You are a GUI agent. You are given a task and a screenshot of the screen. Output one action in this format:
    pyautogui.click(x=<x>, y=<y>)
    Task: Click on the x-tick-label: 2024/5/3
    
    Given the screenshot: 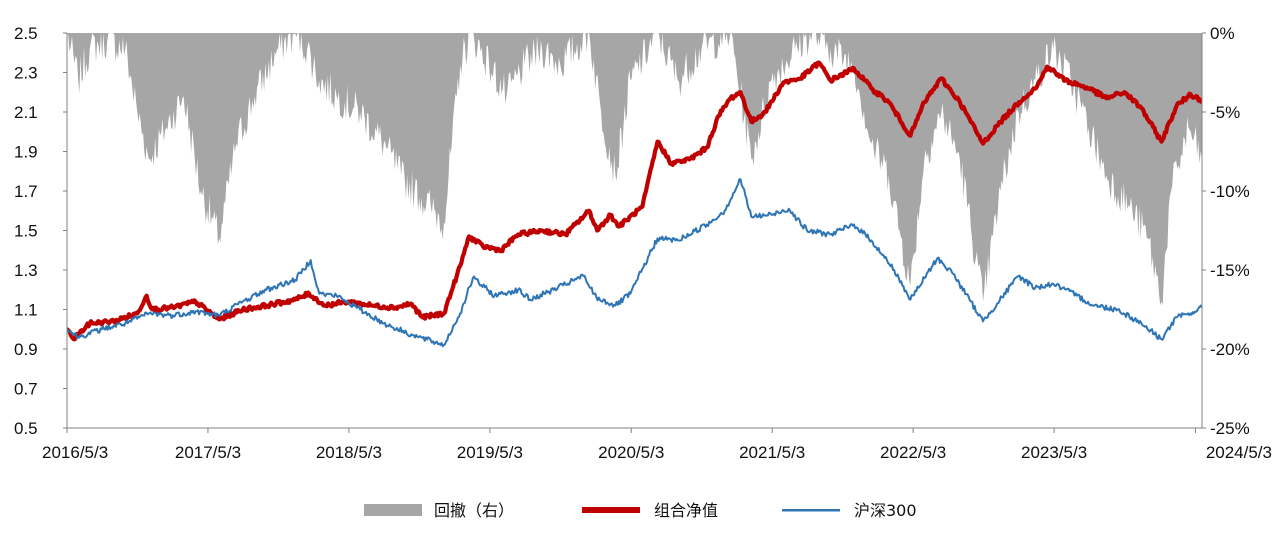 What is the action you would take?
    pyautogui.click(x=1239, y=452)
    